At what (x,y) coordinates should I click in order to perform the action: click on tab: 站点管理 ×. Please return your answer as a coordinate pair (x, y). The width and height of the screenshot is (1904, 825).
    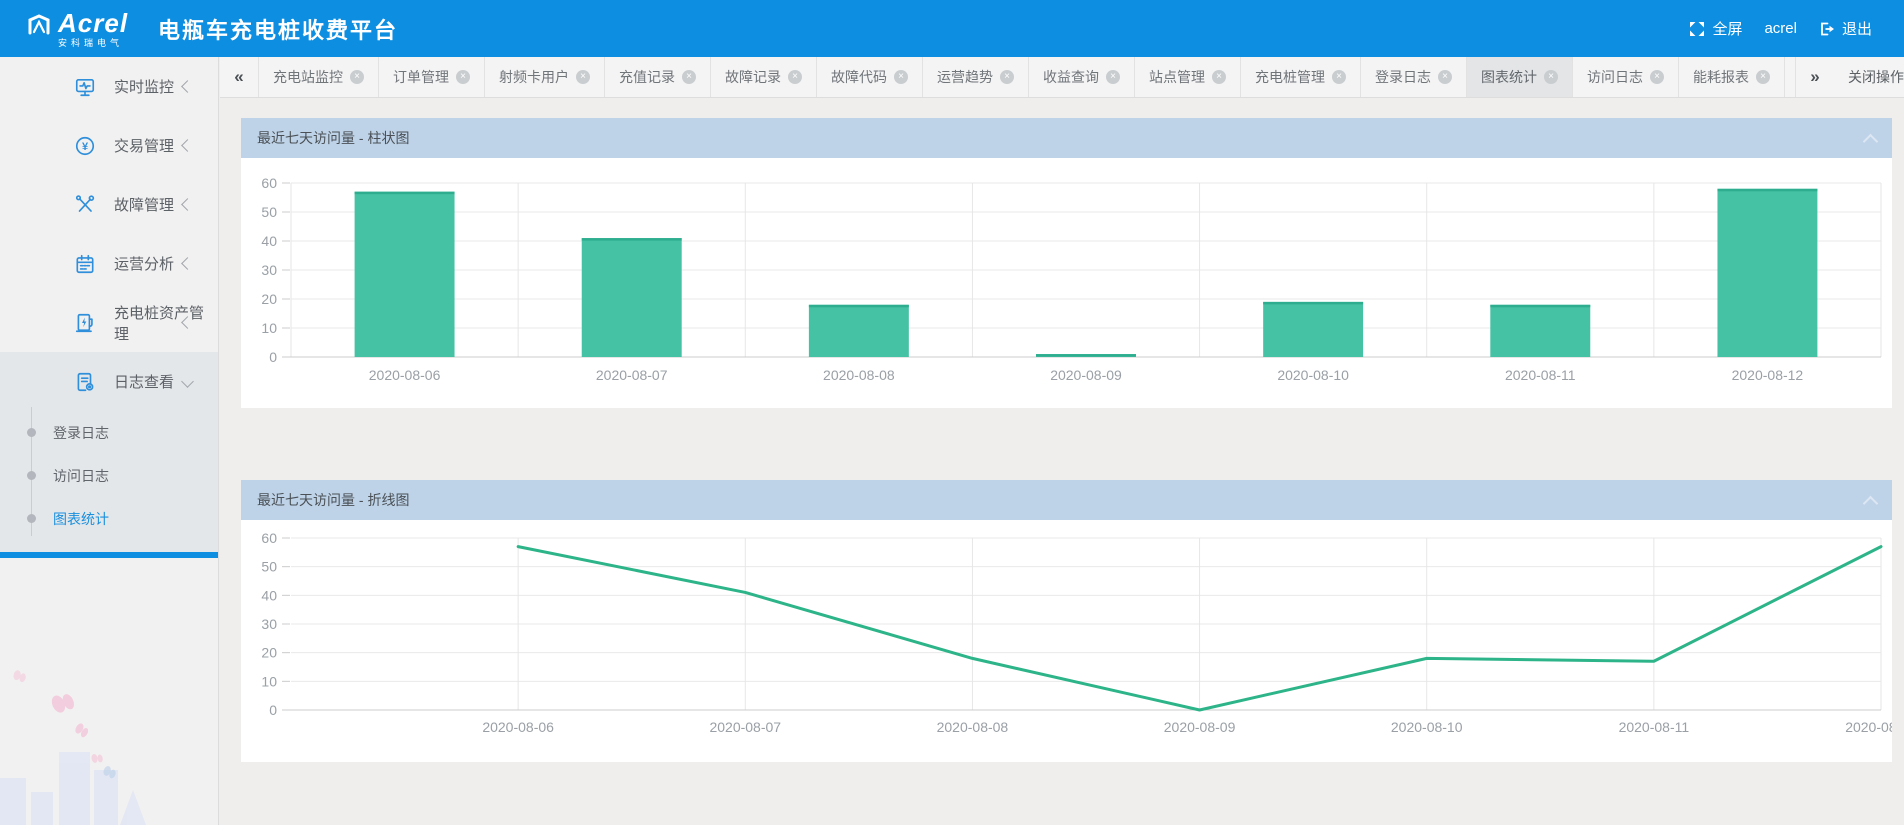
    Looking at the image, I should click on (1188, 77).